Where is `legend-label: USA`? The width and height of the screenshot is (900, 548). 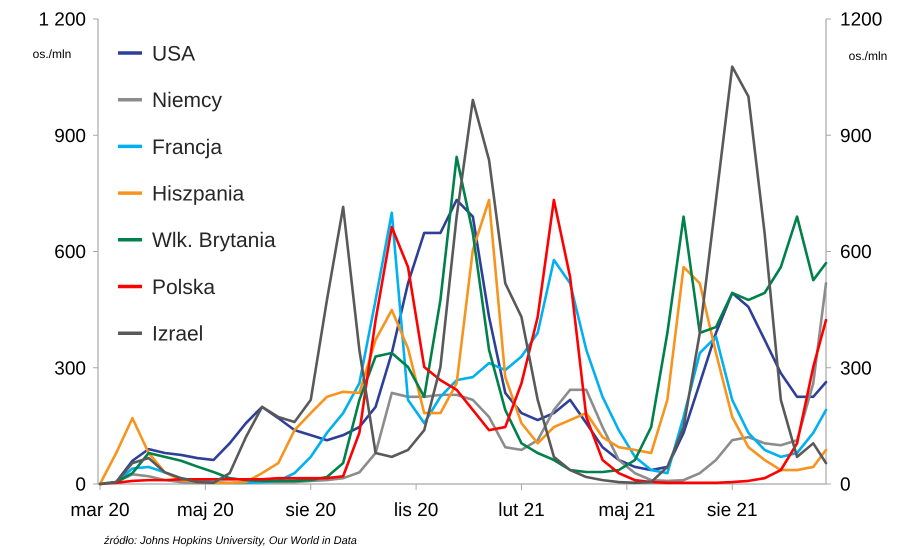
legend-label: USA is located at coordinates (174, 54).